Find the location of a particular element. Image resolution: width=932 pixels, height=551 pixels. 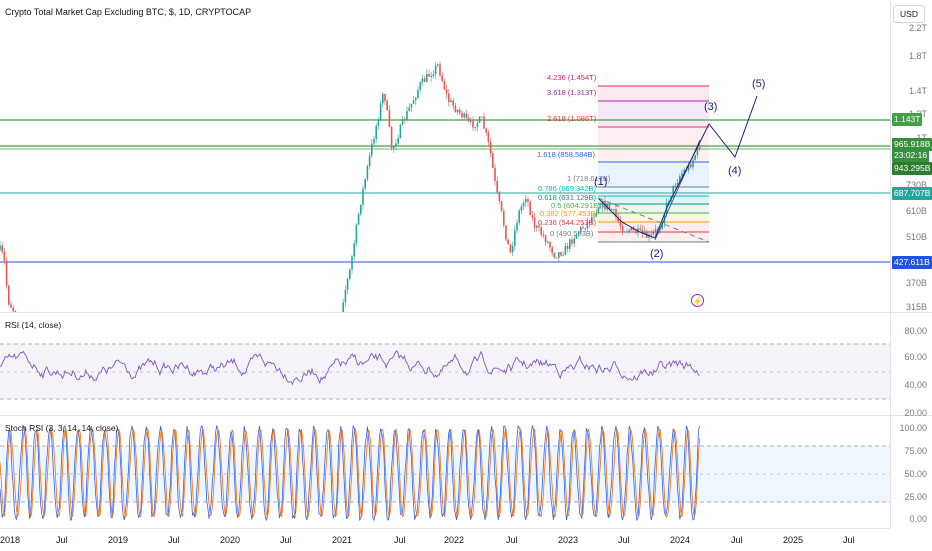

time-label: 2025 is located at coordinates (793, 540).